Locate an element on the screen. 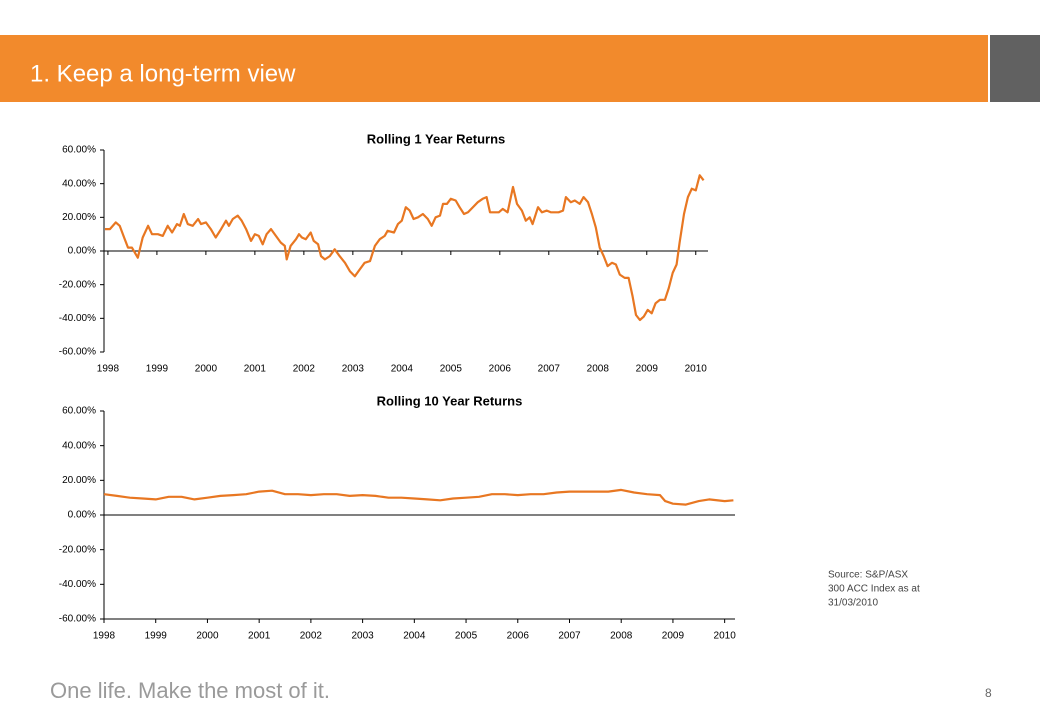 This screenshot has width=1040, height=725. slogan: One life. Make the most of it. is located at coordinates (190, 690).